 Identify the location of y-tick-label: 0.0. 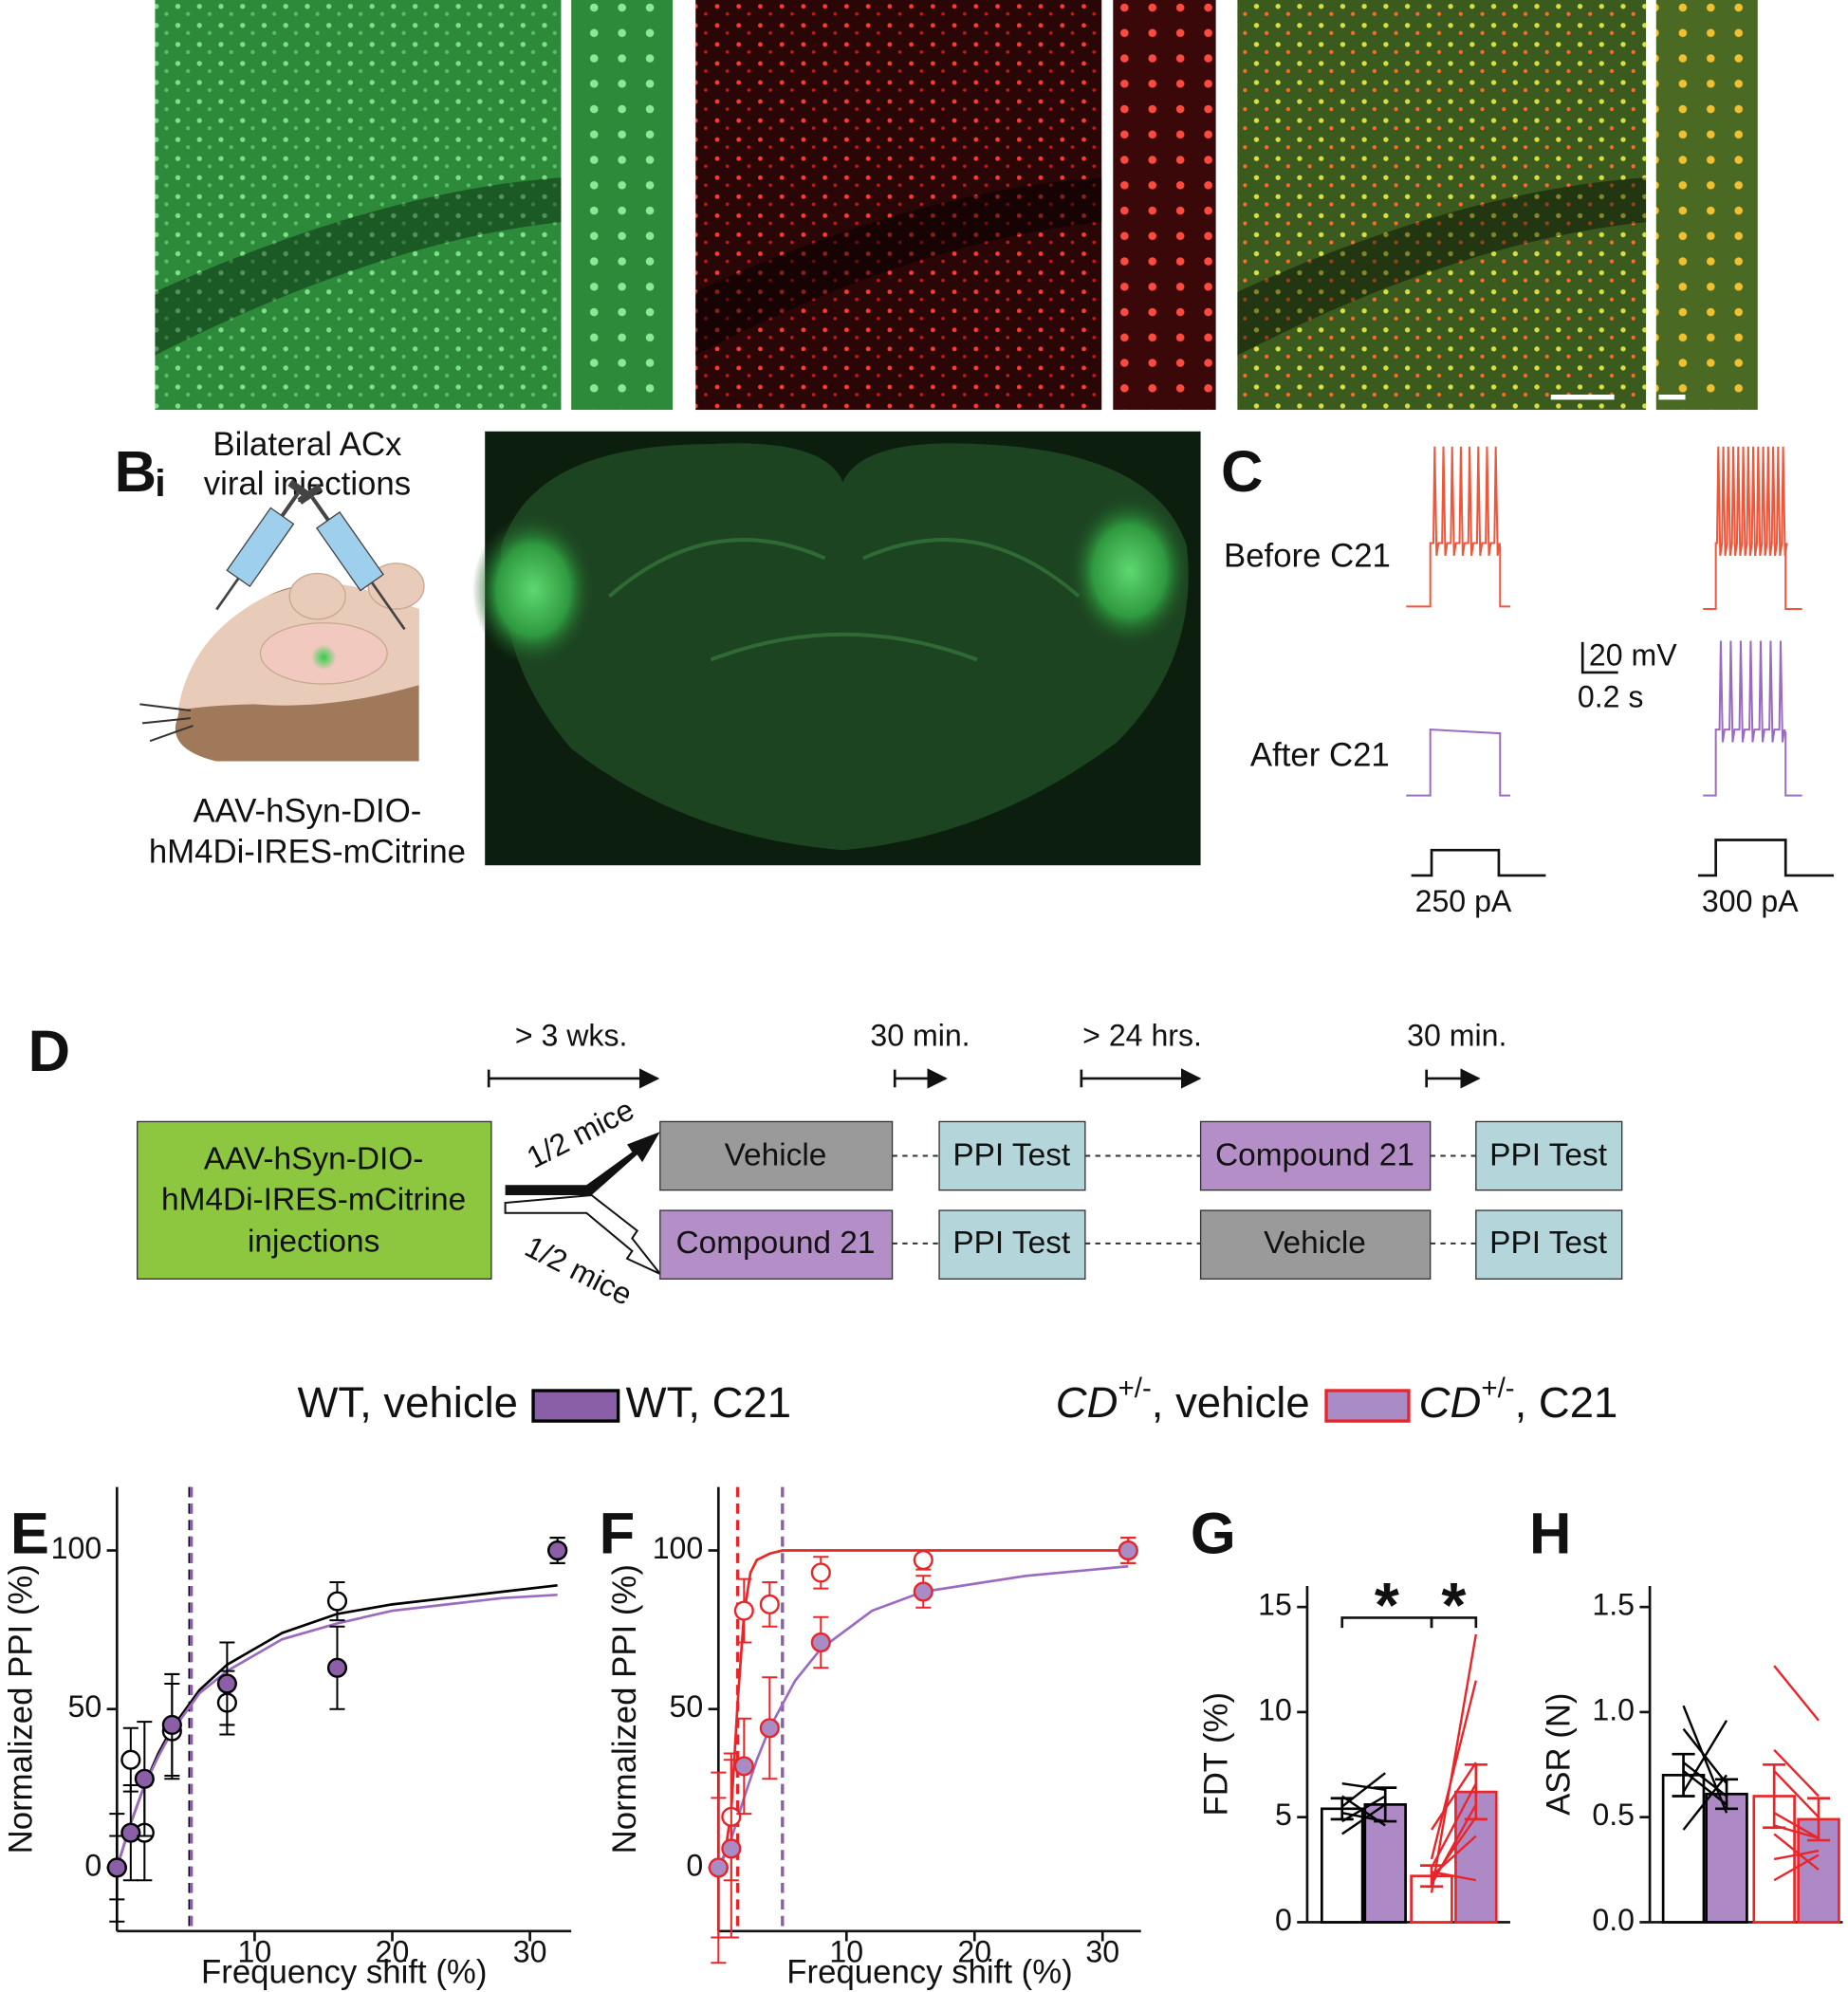
(1613, 1920).